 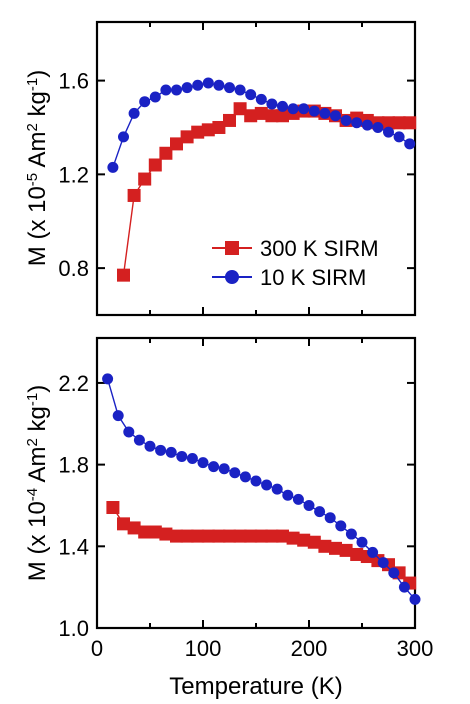 I want to click on legend-entry-300k: 300 K SIRM, so click(x=295, y=248).